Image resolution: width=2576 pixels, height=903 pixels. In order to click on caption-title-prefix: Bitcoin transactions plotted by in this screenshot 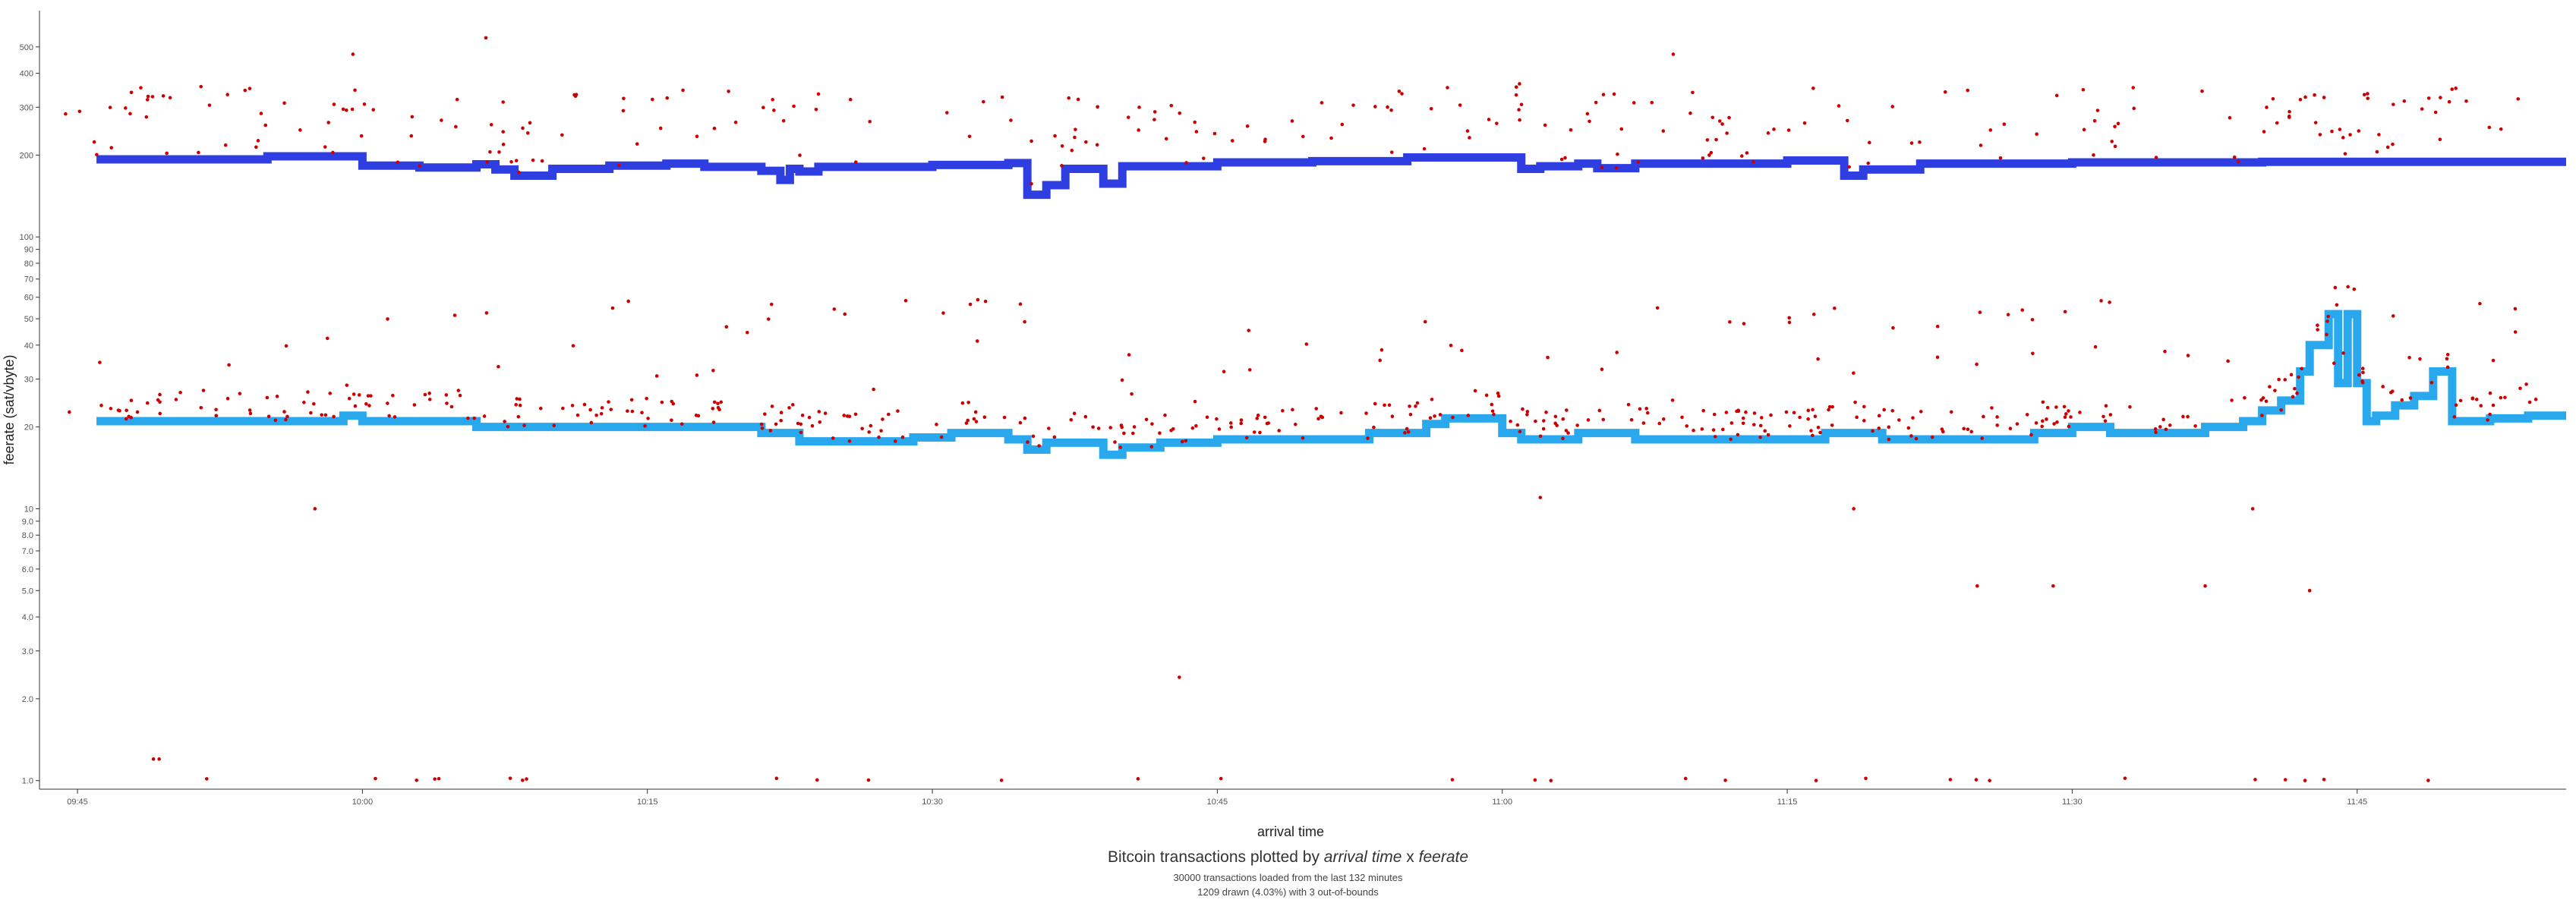, I will do `click(1215, 857)`.